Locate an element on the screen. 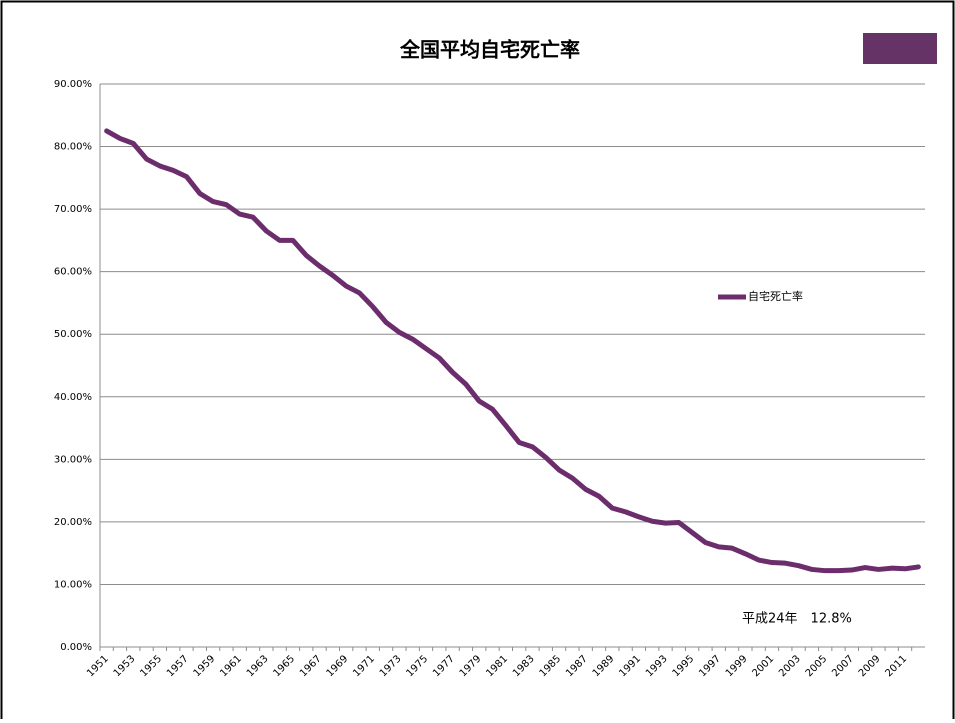 The width and height of the screenshot is (955, 723). y-tick-label: 40.00% is located at coordinates (73, 397).